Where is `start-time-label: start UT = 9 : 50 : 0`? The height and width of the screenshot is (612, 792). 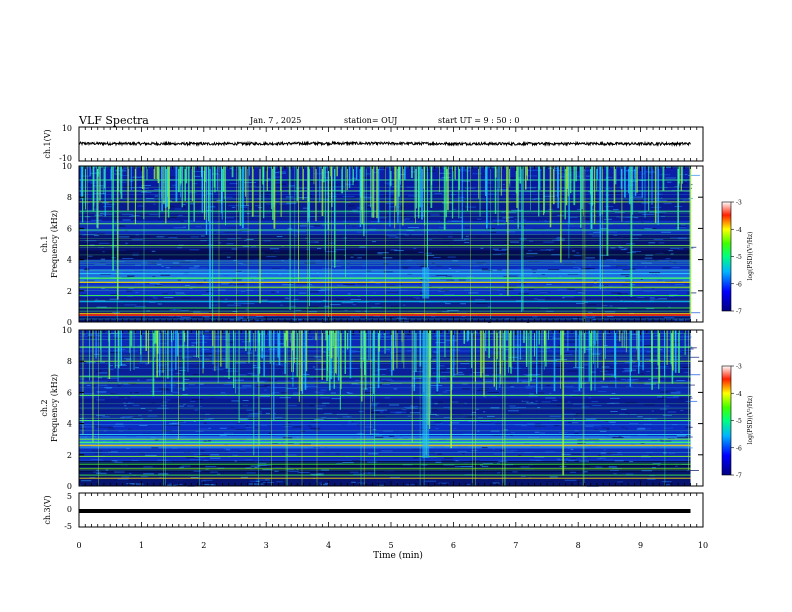
start-time-label: start UT = 9 : 50 : 0 is located at coordinates (478, 120).